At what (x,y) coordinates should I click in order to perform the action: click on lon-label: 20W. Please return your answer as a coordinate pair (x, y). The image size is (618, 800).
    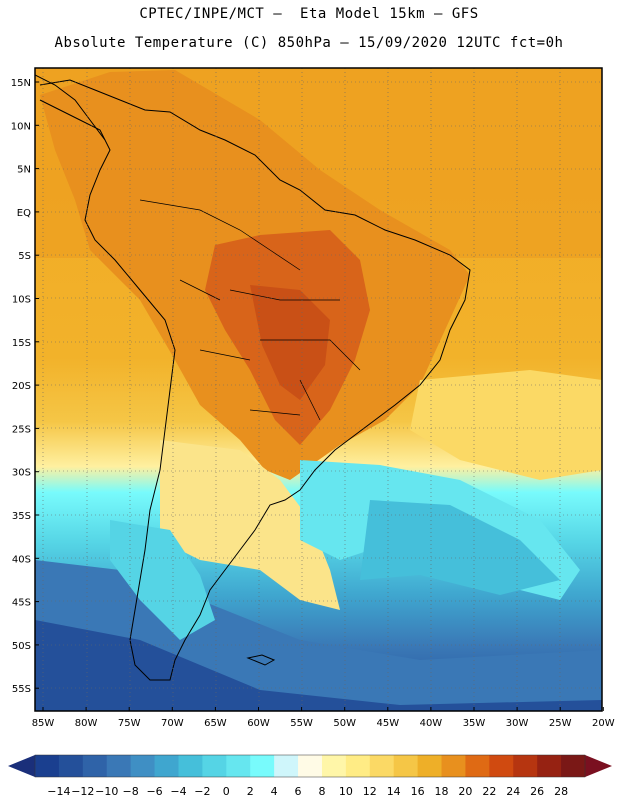
    Looking at the image, I should click on (603, 723).